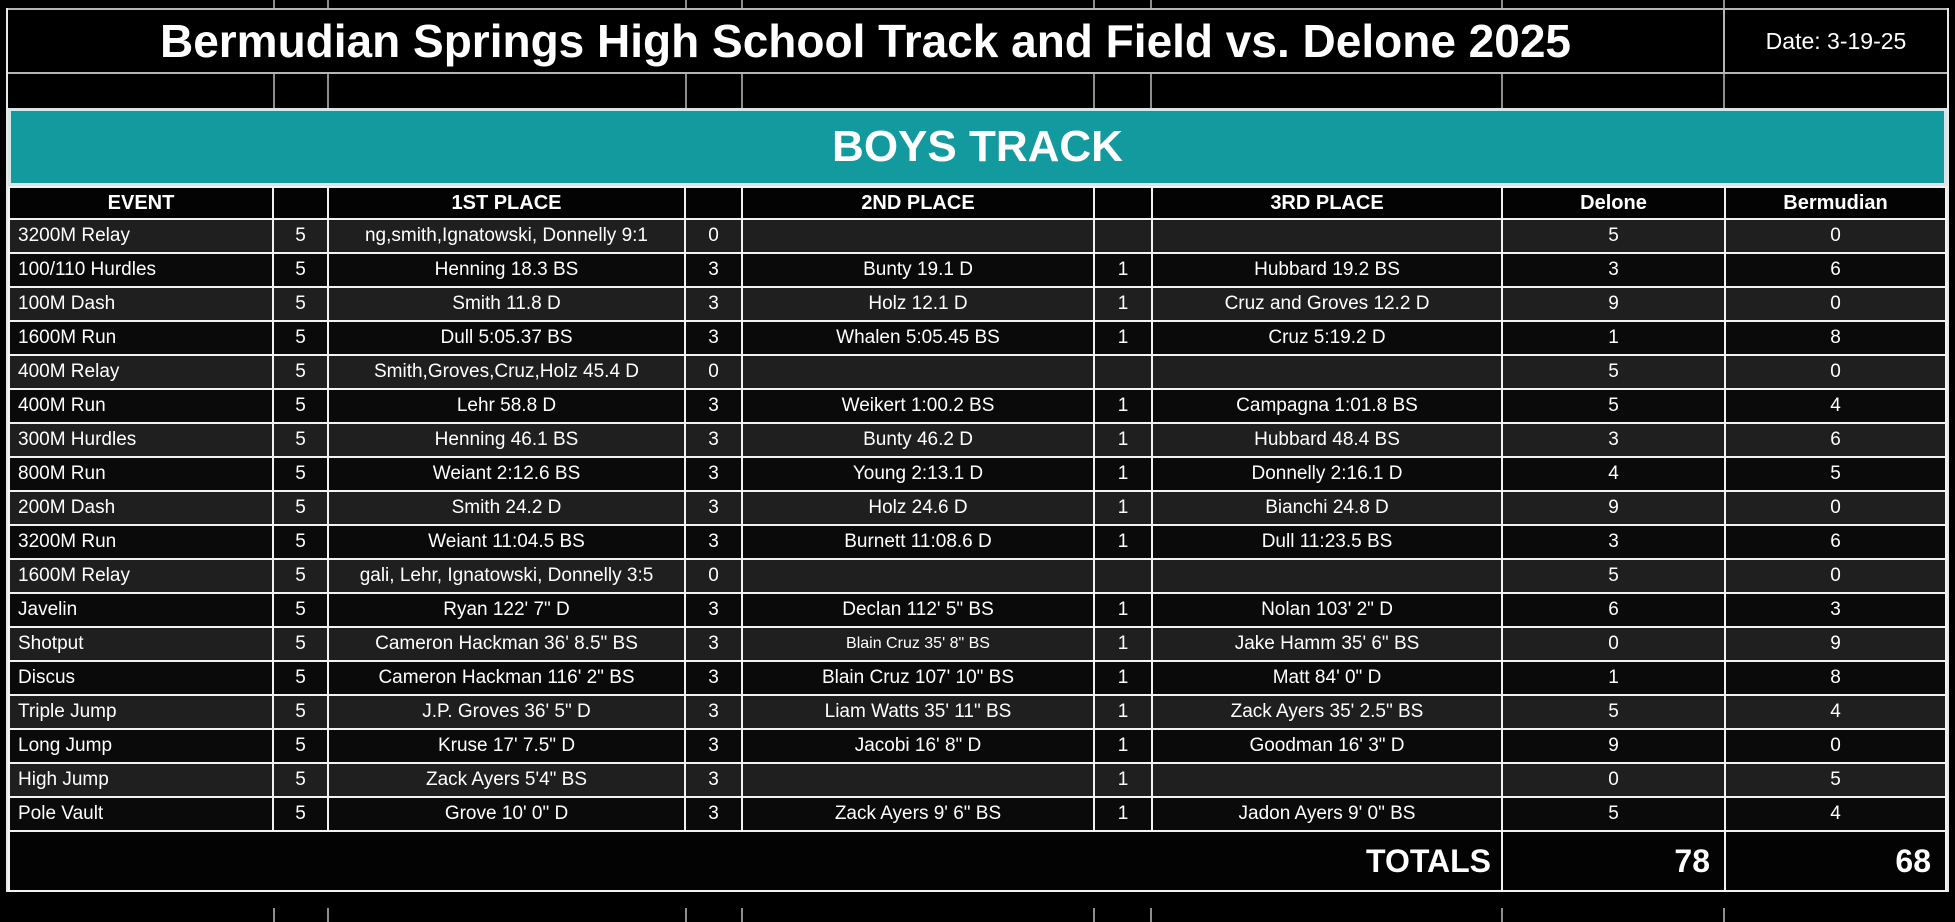 This screenshot has height=922, width=1955. Describe the element at coordinates (1613, 542) in the screenshot. I see `delone-score-cell: 3` at that location.